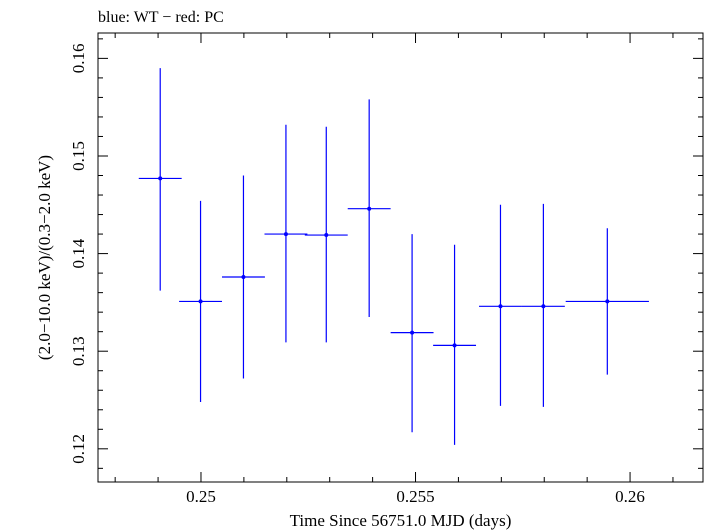 This screenshot has width=705, height=532. I want to click on y-tick-label: 0.16, so click(78, 59).